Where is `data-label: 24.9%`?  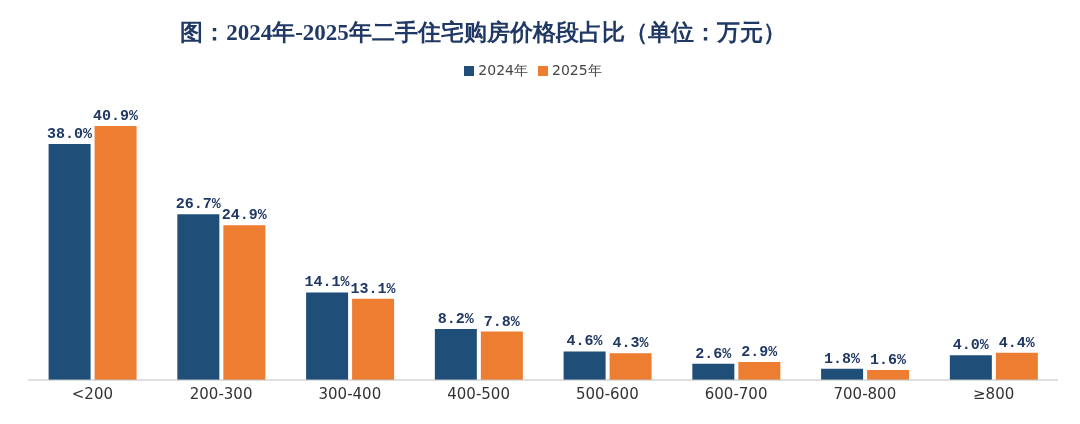
data-label: 24.9% is located at coordinates (244, 216).